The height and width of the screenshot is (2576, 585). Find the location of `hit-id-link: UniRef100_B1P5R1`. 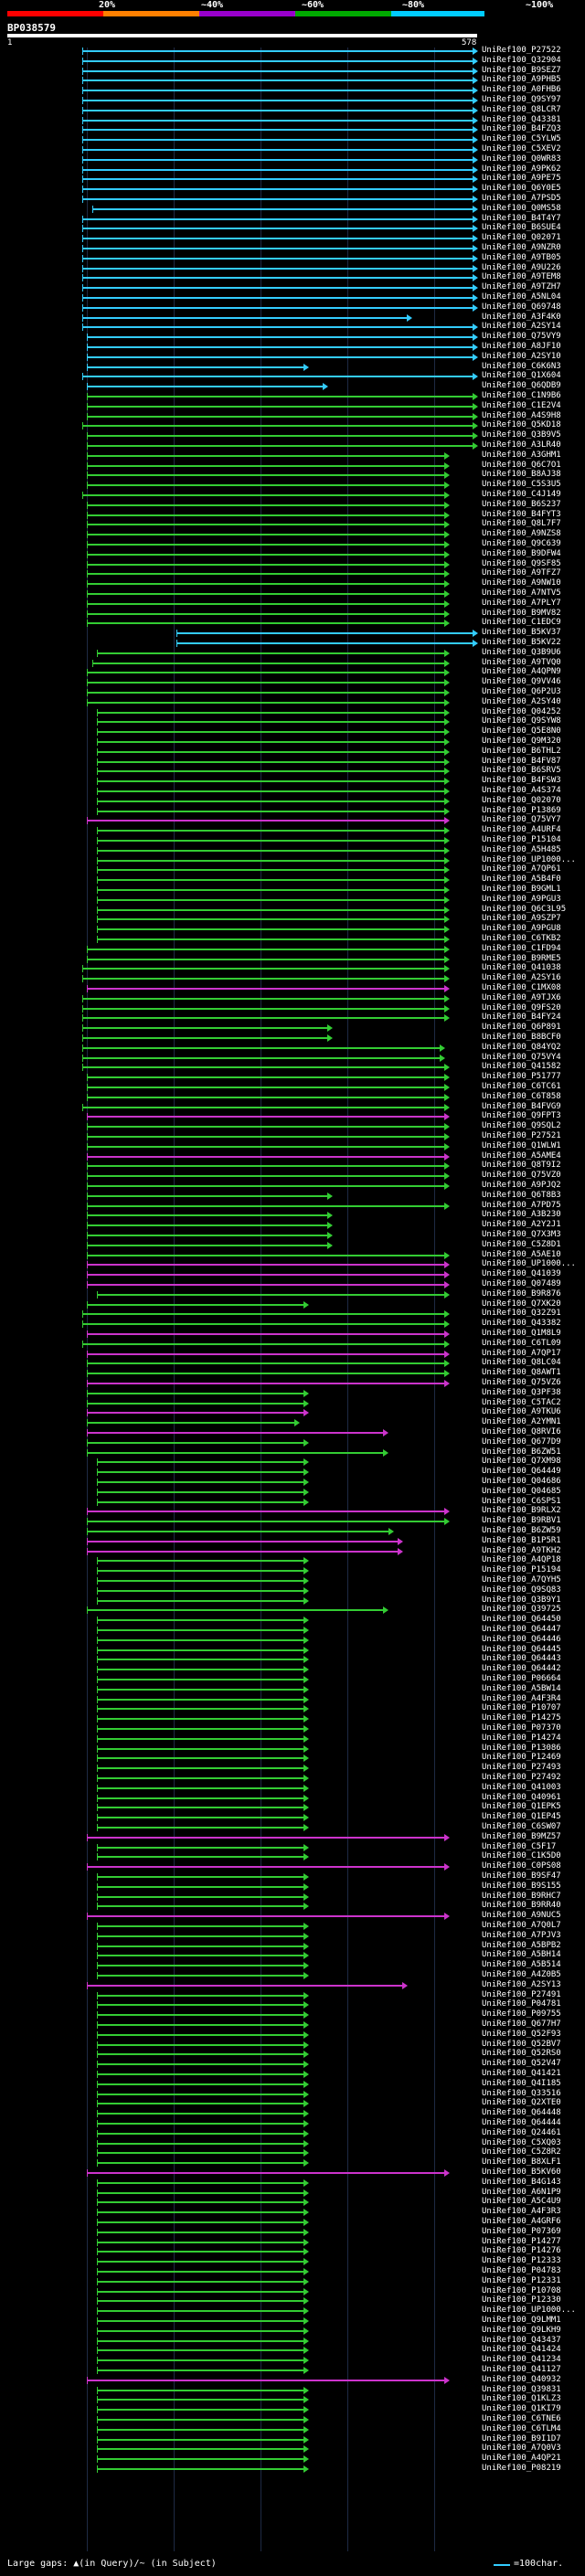

hit-id-link: UniRef100_B1P5R1 is located at coordinates (521, 1540).